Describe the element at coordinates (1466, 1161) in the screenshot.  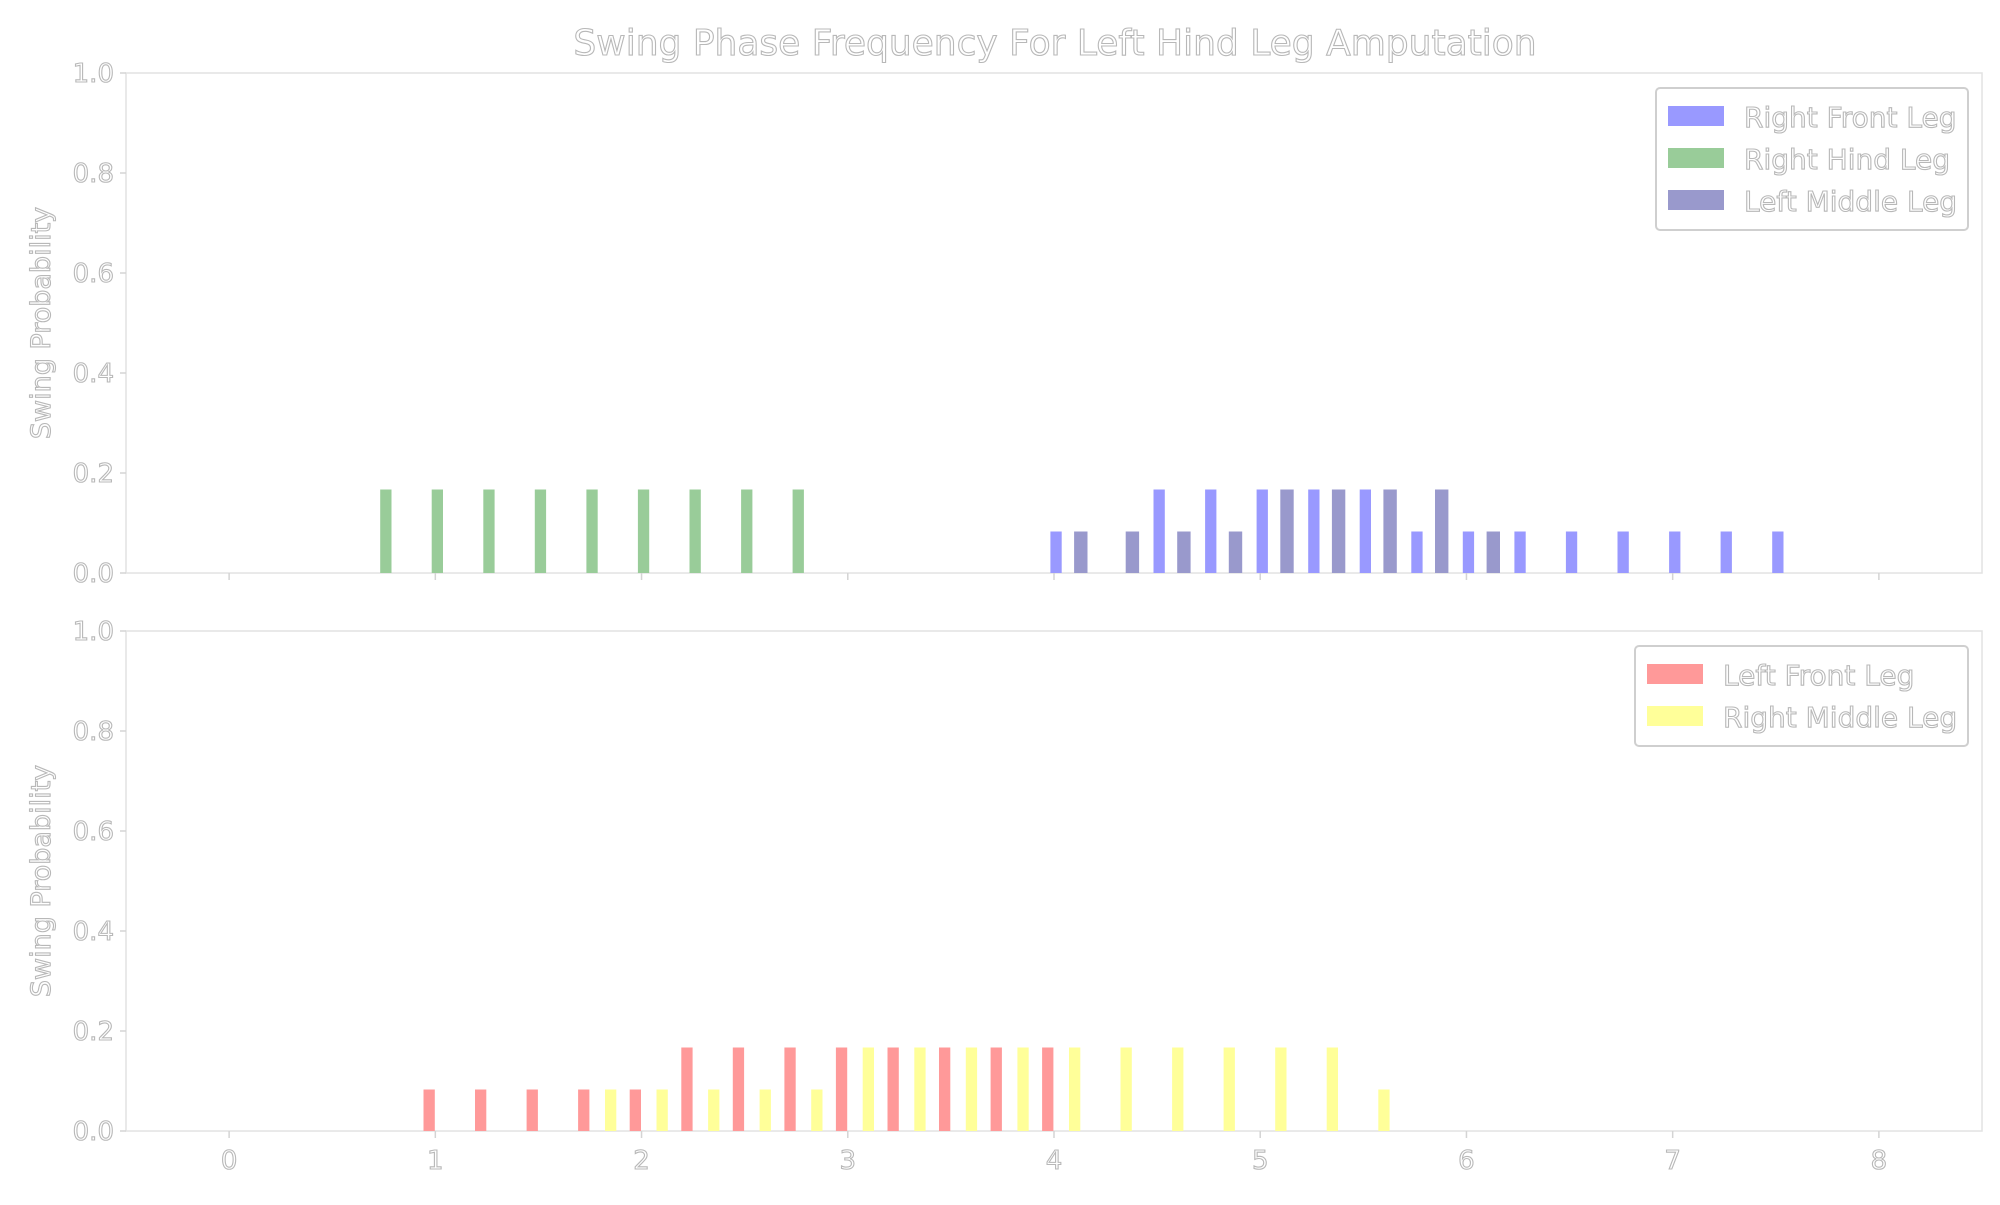
I see `x-tick-label: 6` at that location.